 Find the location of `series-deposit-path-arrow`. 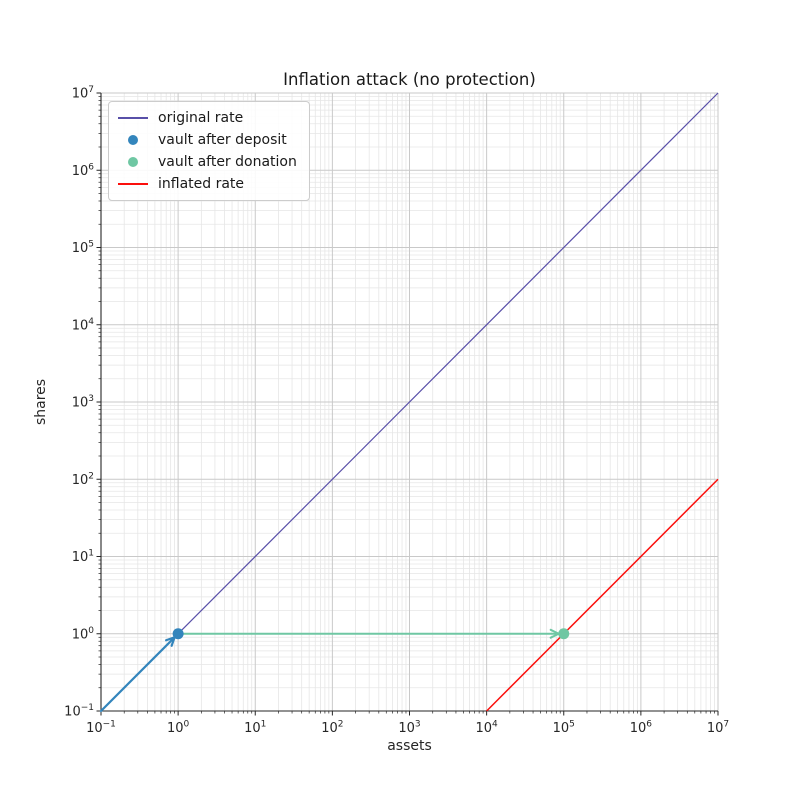

series-deposit-path-arrow is located at coordinates (137, 674).